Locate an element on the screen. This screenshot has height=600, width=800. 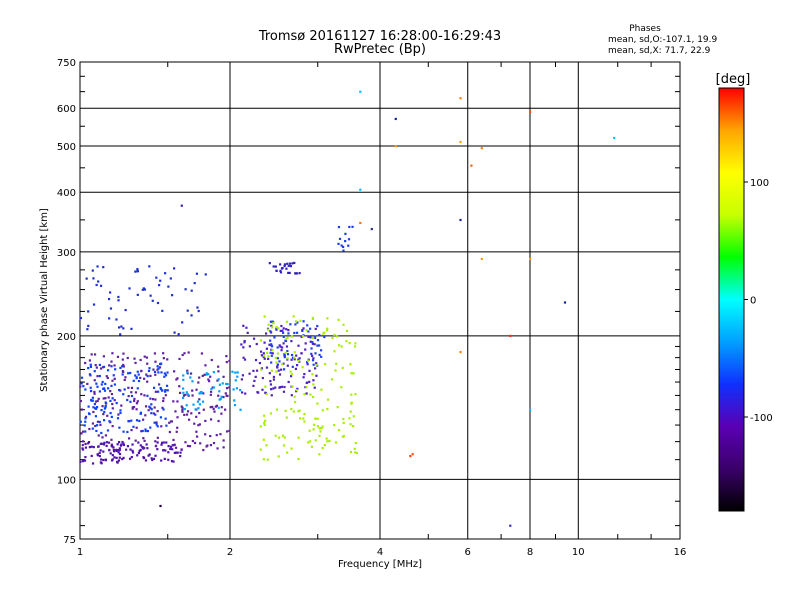
colorbar is located at coordinates (731, 299).